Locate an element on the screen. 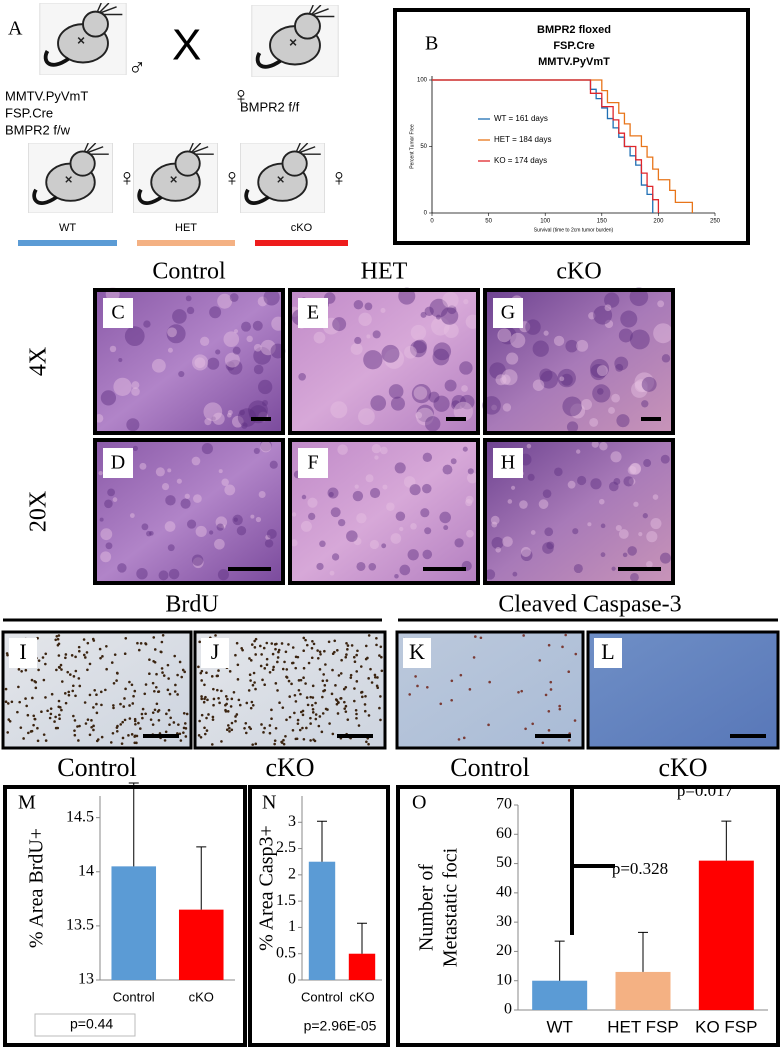 The image size is (783, 1050). significance-bracket is located at coordinates (617, 860).